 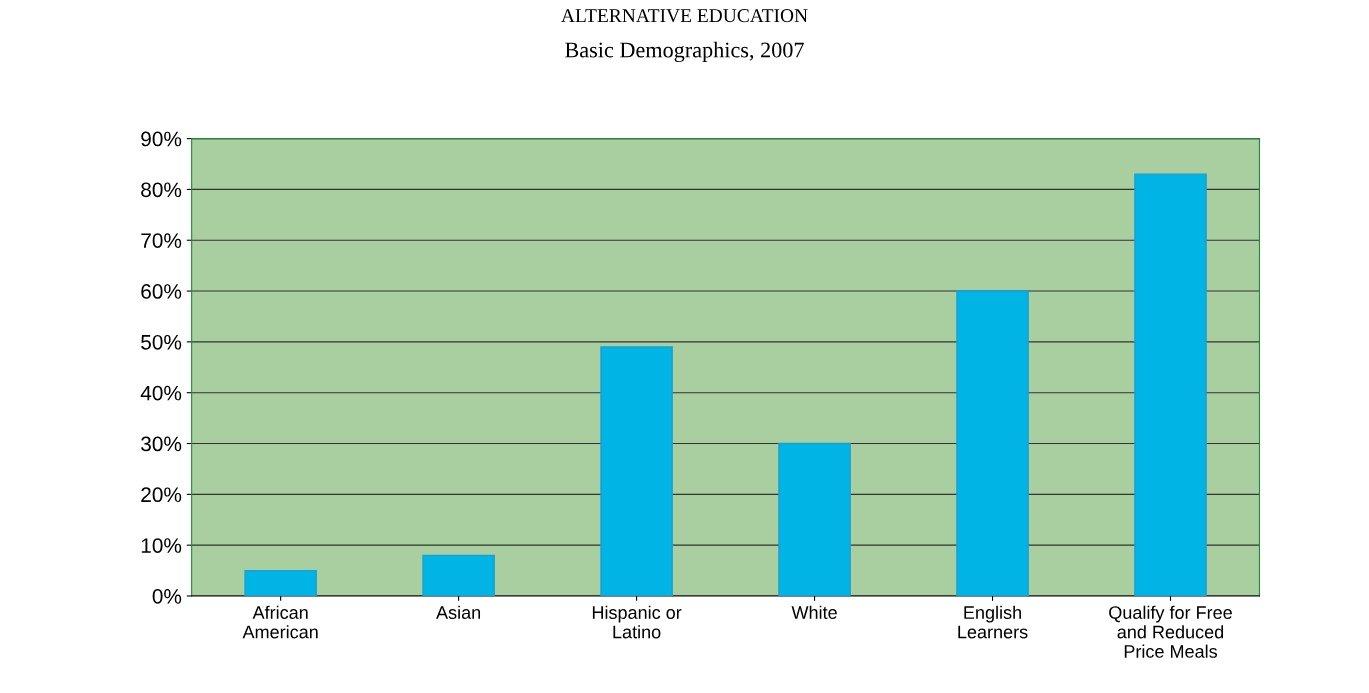 What do you see at coordinates (814, 612) in the screenshot?
I see `x-tick-label: White` at bounding box center [814, 612].